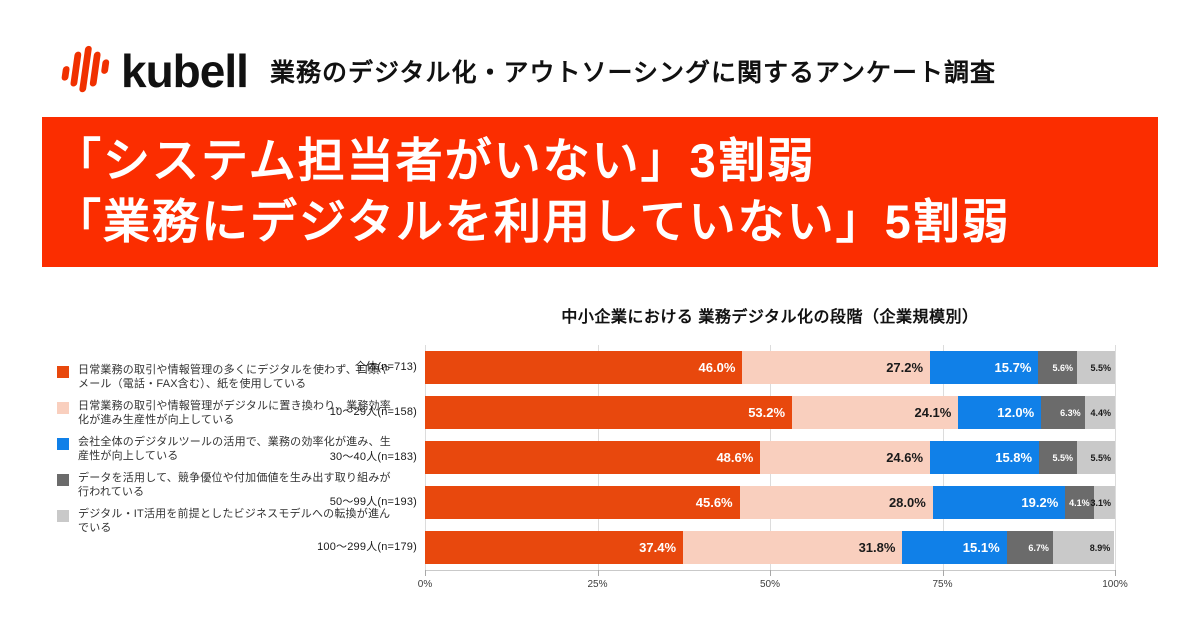 The width and height of the screenshot is (1200, 630). Describe the element at coordinates (425, 584) in the screenshot. I see `axis-tick-label: 0%` at that location.